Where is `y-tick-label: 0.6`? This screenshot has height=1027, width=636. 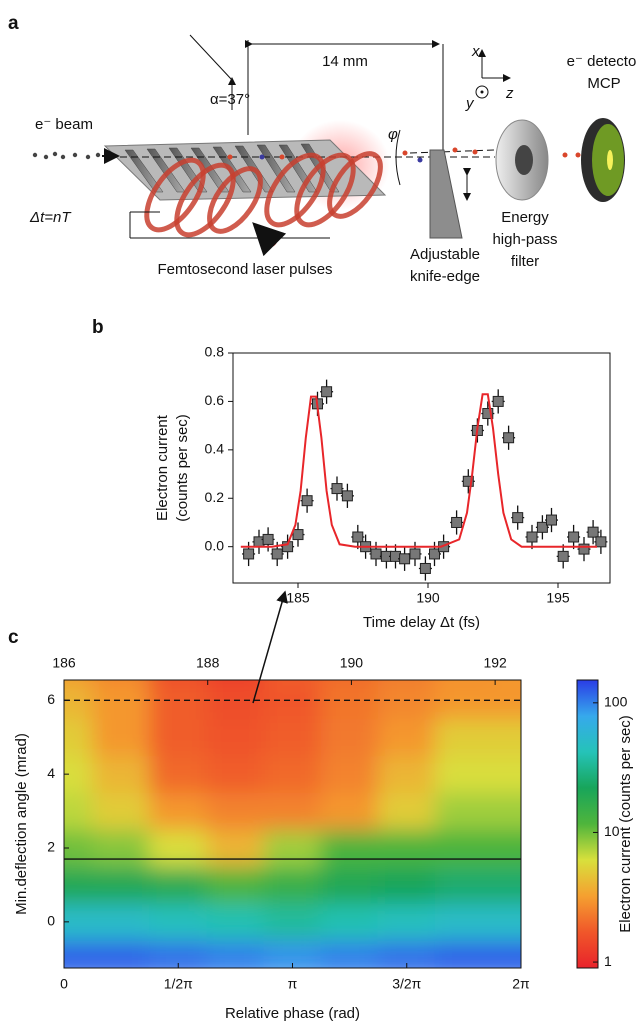 y-tick-label: 0.6 is located at coordinates (215, 400).